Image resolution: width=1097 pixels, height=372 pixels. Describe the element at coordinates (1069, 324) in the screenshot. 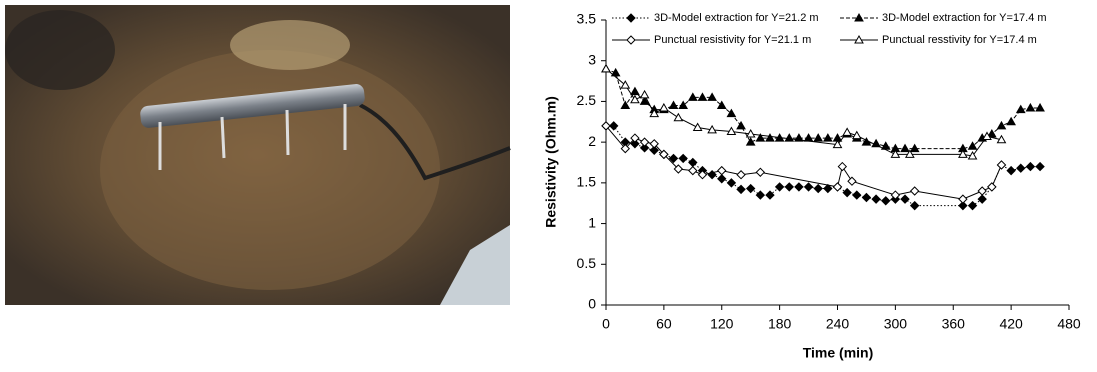

I see `x-tick-label: 480` at that location.